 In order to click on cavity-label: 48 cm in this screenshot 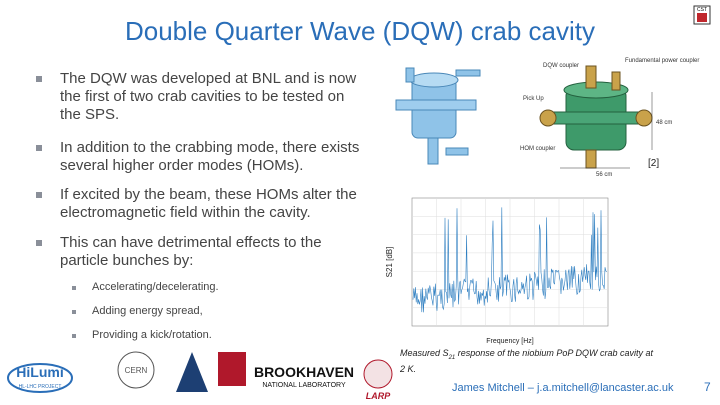, I will do `click(664, 123)`.